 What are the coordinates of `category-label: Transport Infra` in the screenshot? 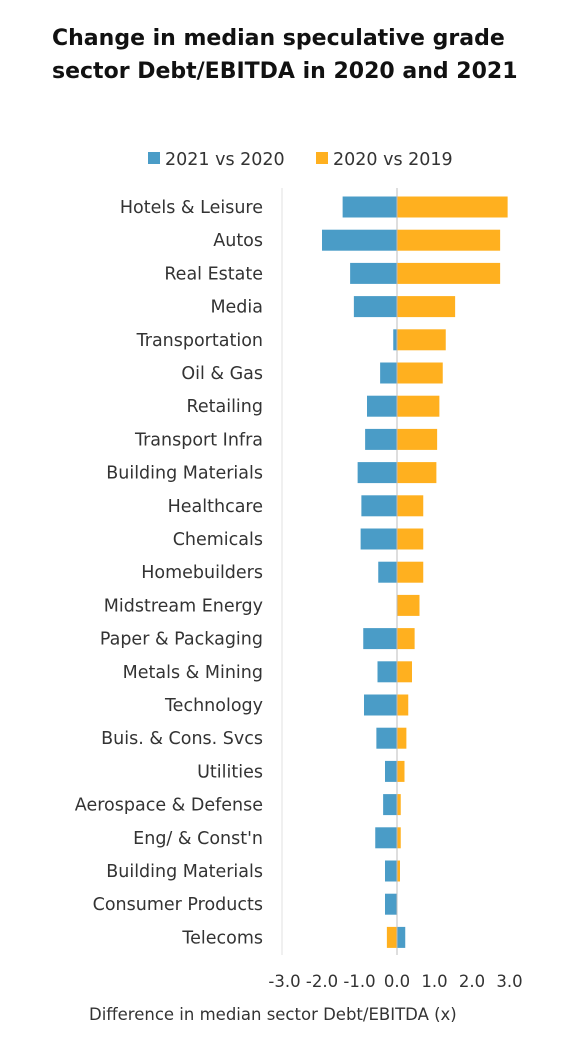 It's located at (198, 440).